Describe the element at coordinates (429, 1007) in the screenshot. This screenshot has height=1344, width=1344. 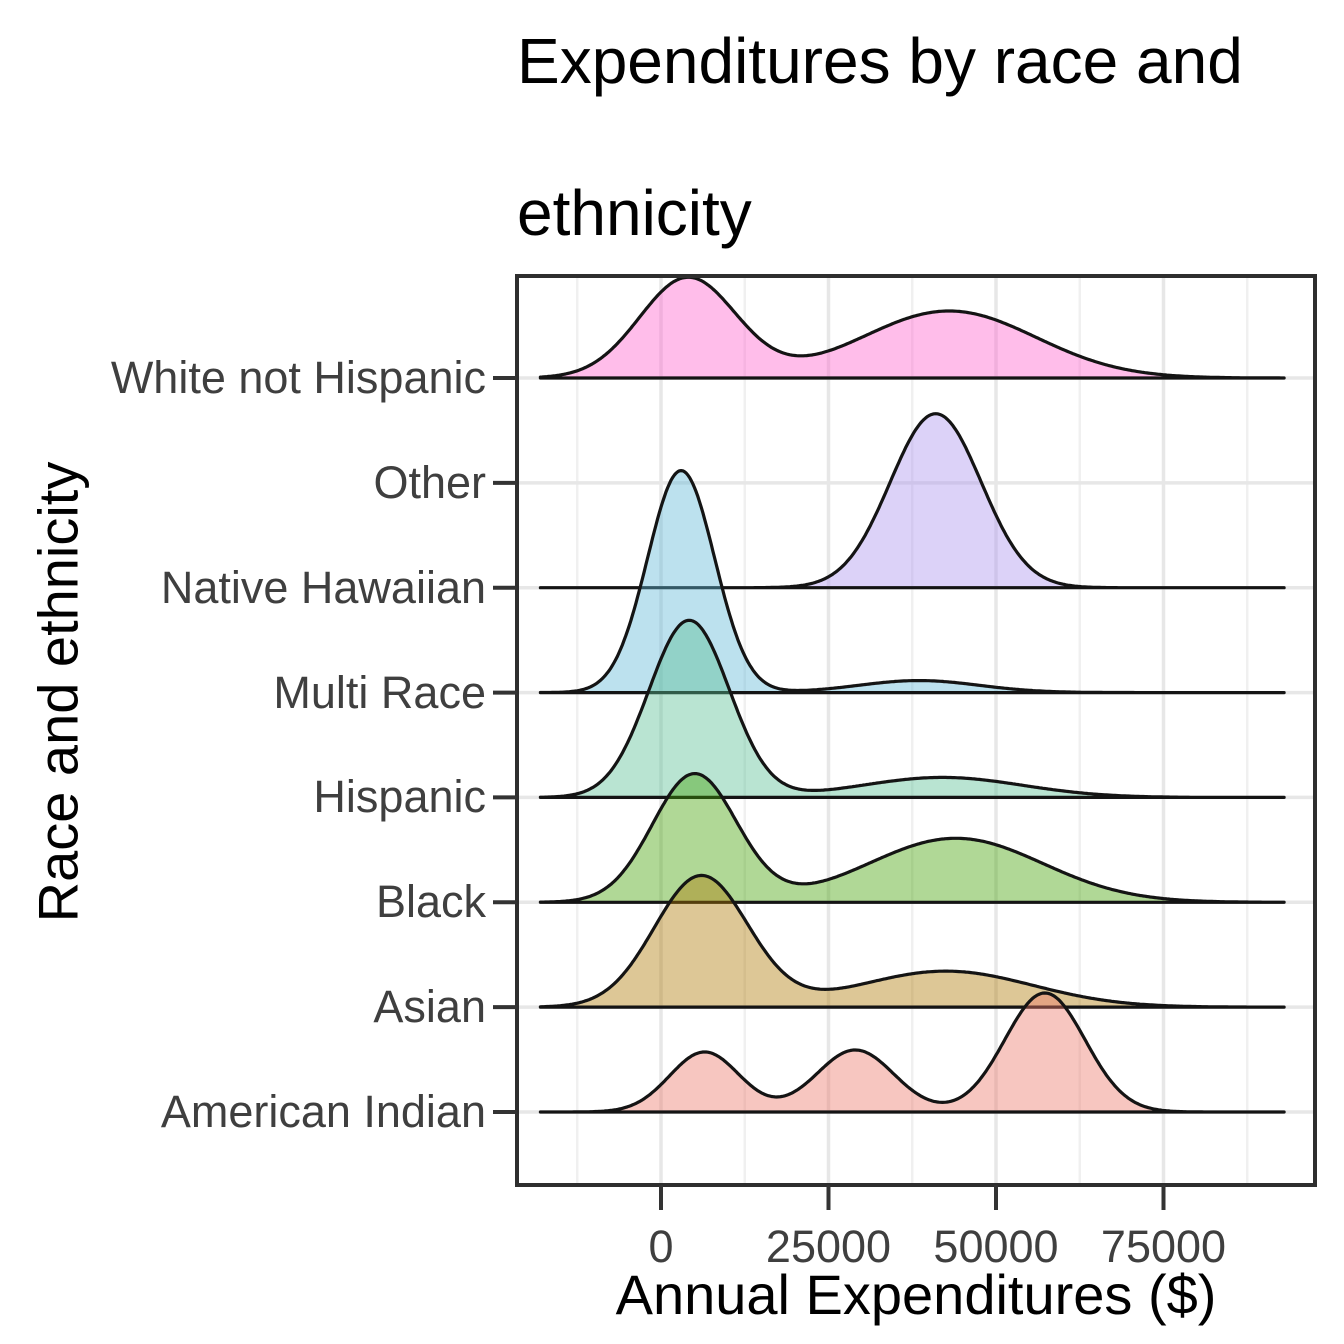
I see `y-tick-label-asian: Asian` at that location.